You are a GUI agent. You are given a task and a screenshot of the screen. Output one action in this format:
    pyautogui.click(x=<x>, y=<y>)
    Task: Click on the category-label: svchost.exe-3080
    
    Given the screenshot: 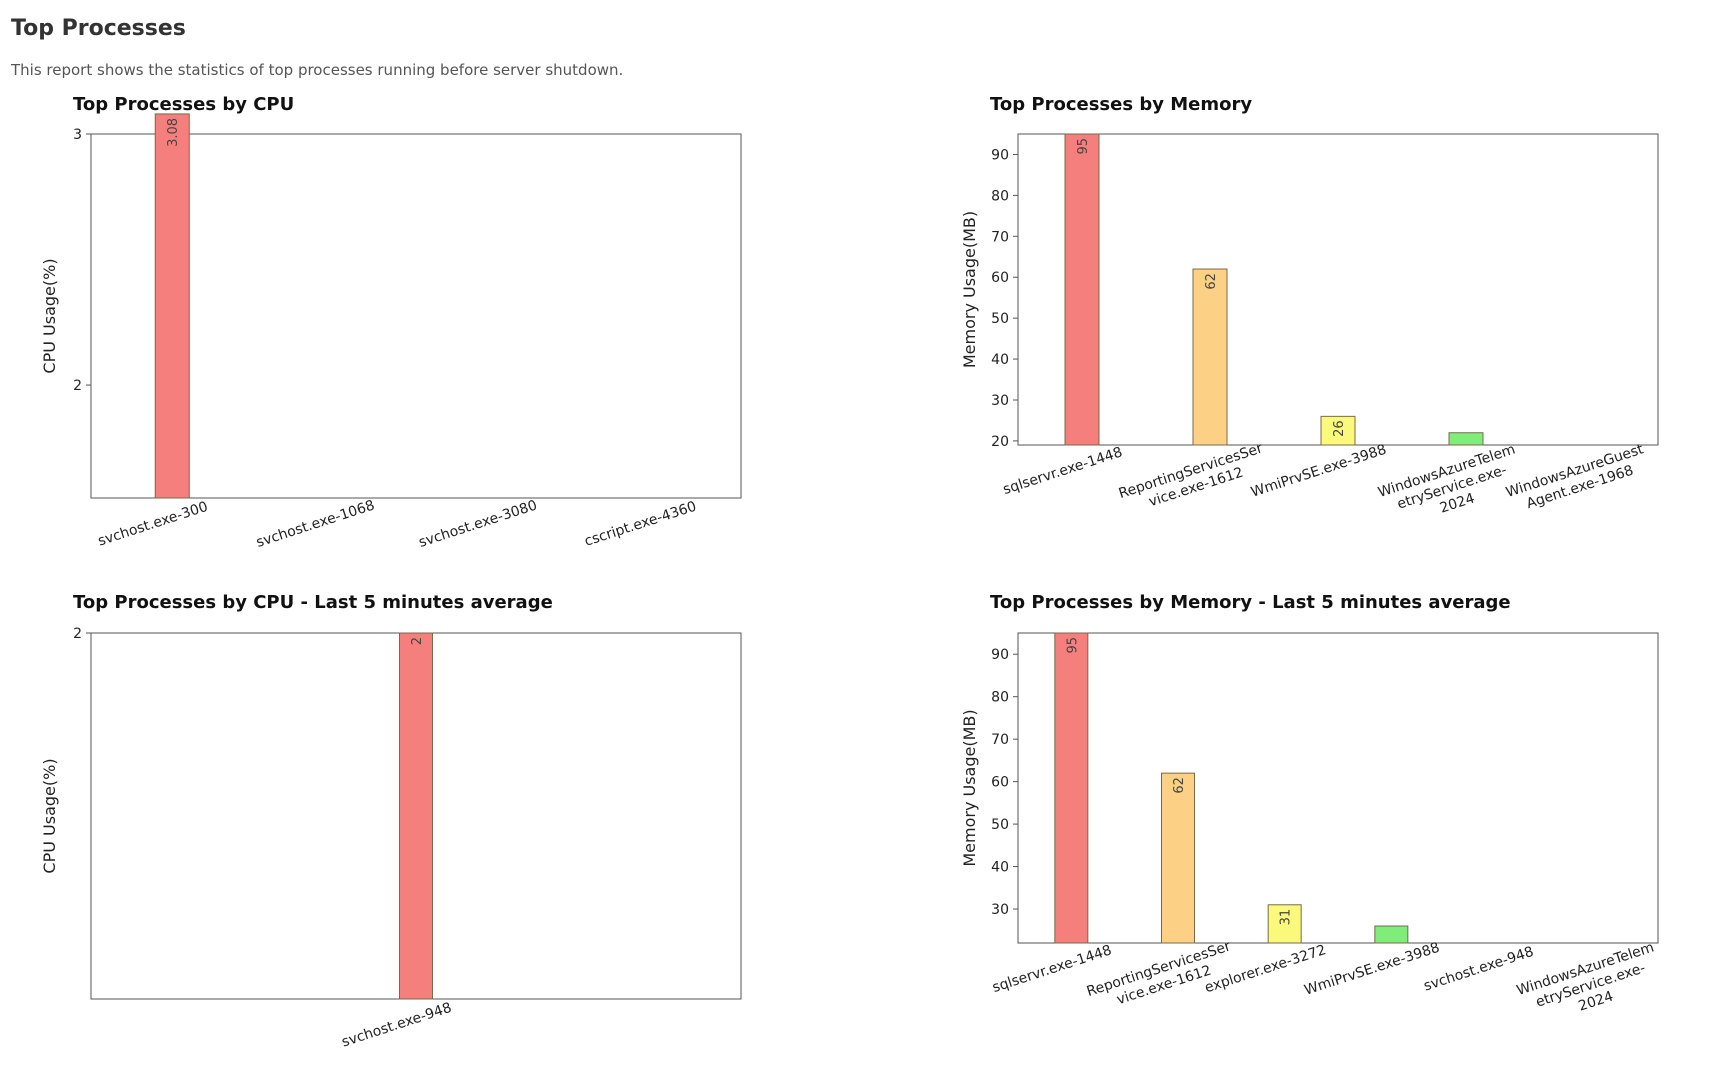 What is the action you would take?
    pyautogui.click(x=478, y=524)
    